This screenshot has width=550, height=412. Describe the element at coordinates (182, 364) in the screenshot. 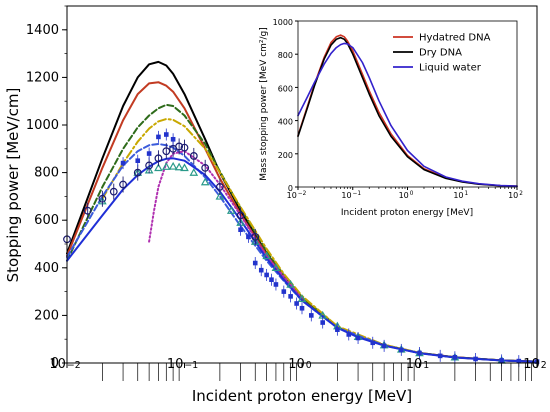

I see `main-x-tick-label: 10−1` at that location.